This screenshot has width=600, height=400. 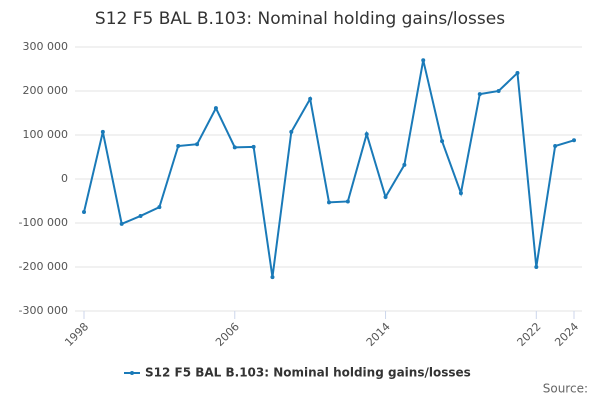 What do you see at coordinates (529, 334) in the screenshot?
I see `x-tick-label: 2022` at bounding box center [529, 334].